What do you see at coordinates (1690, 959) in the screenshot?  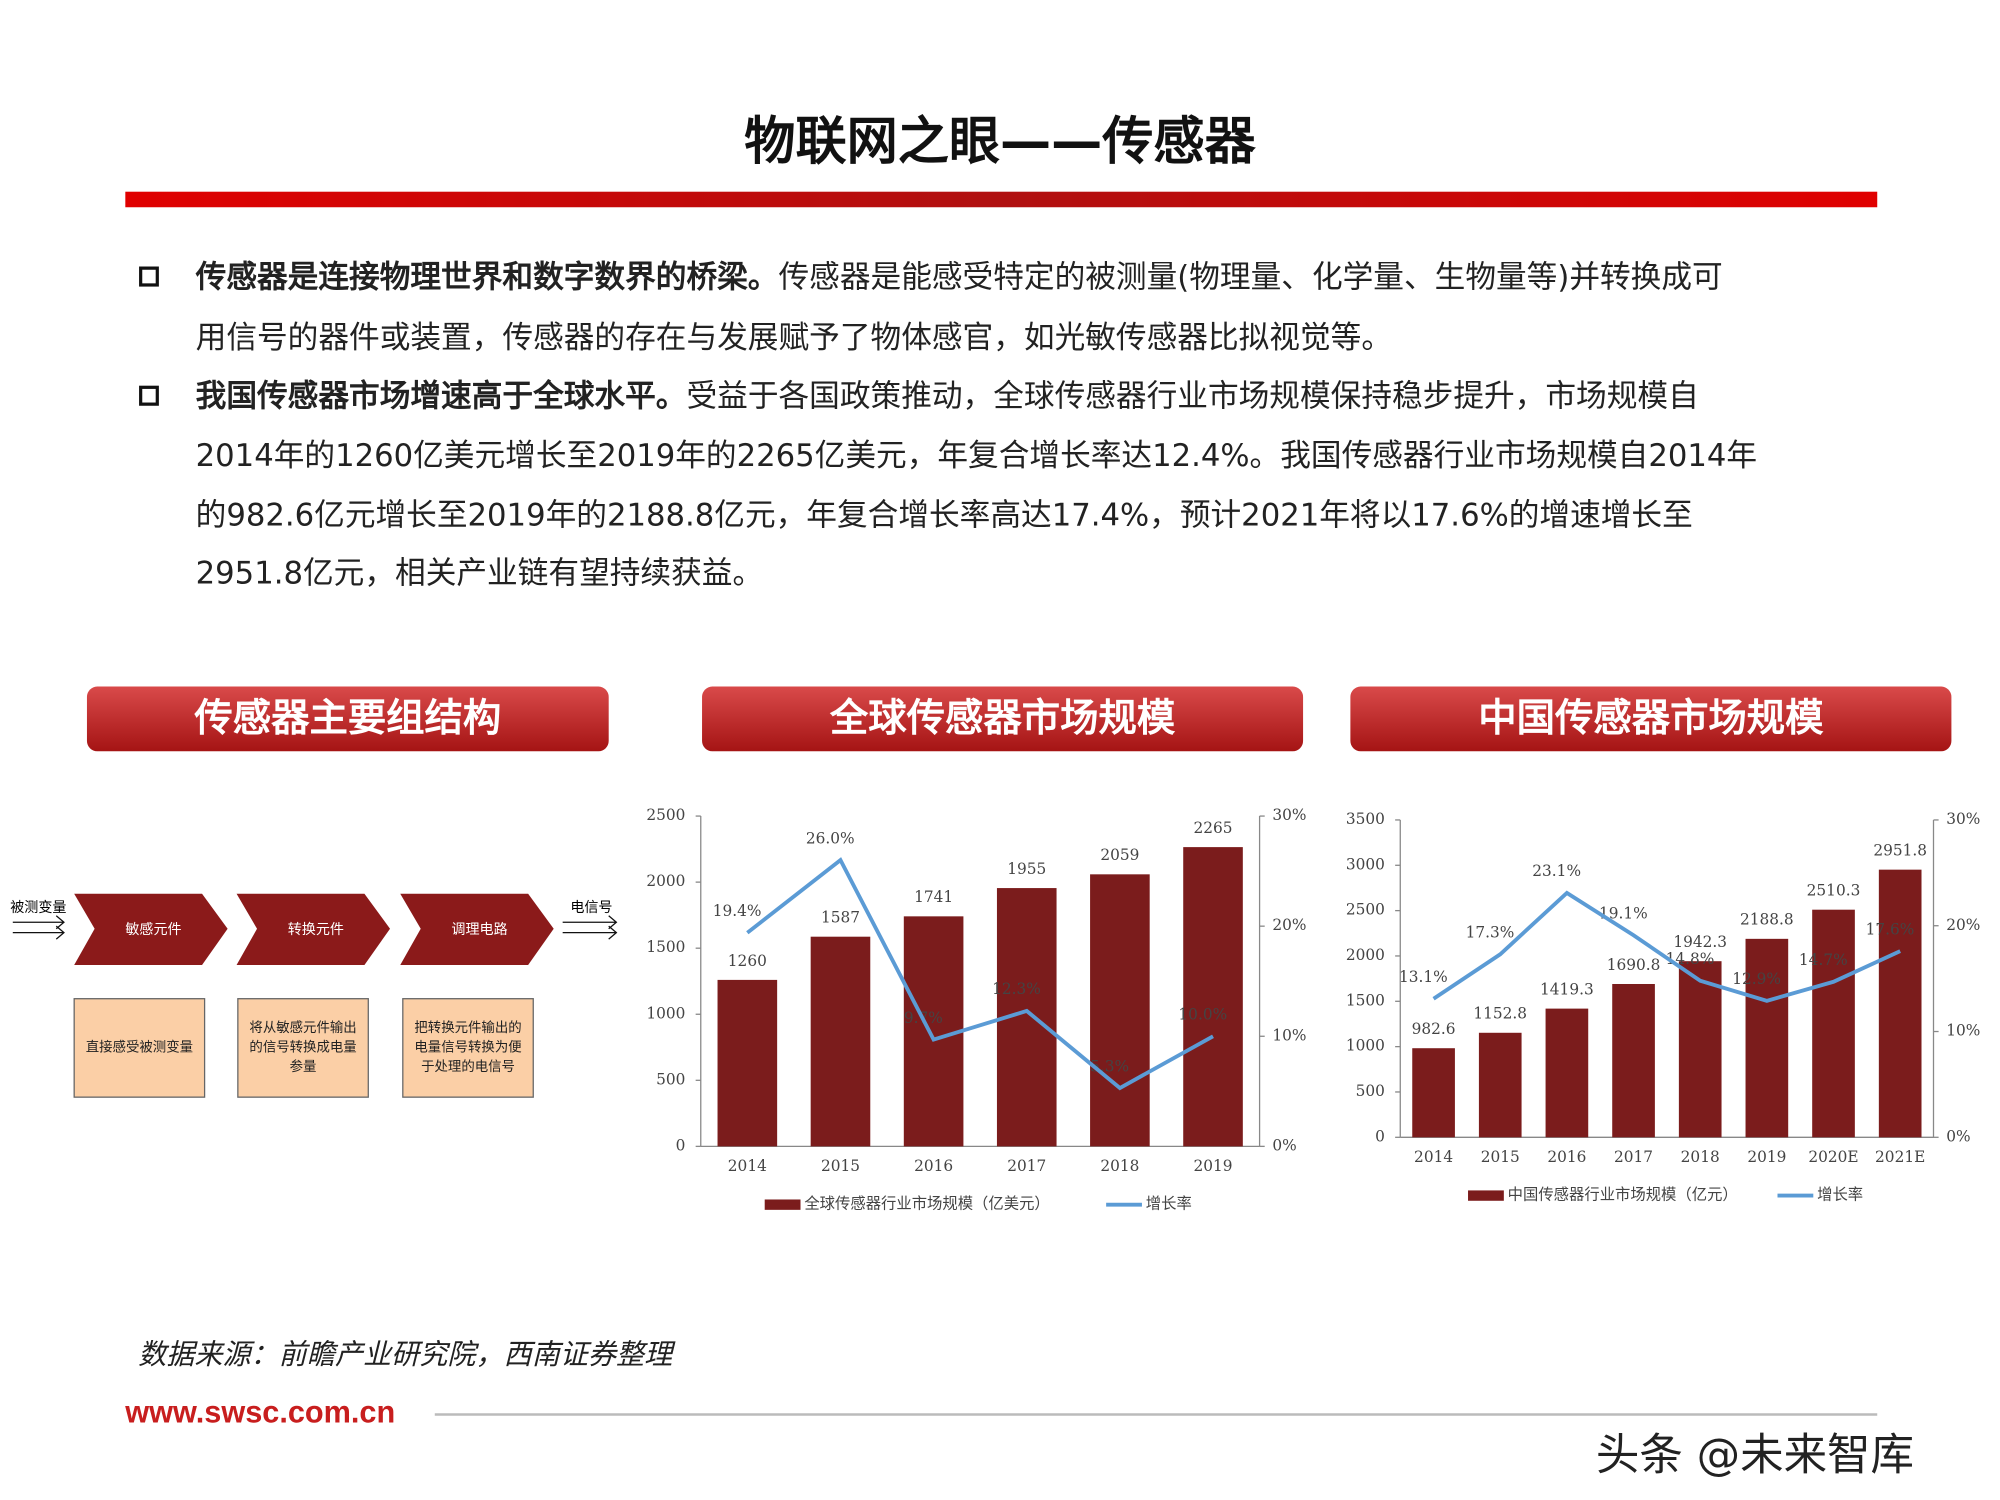 I see `line-label: 14.8%` at bounding box center [1690, 959].